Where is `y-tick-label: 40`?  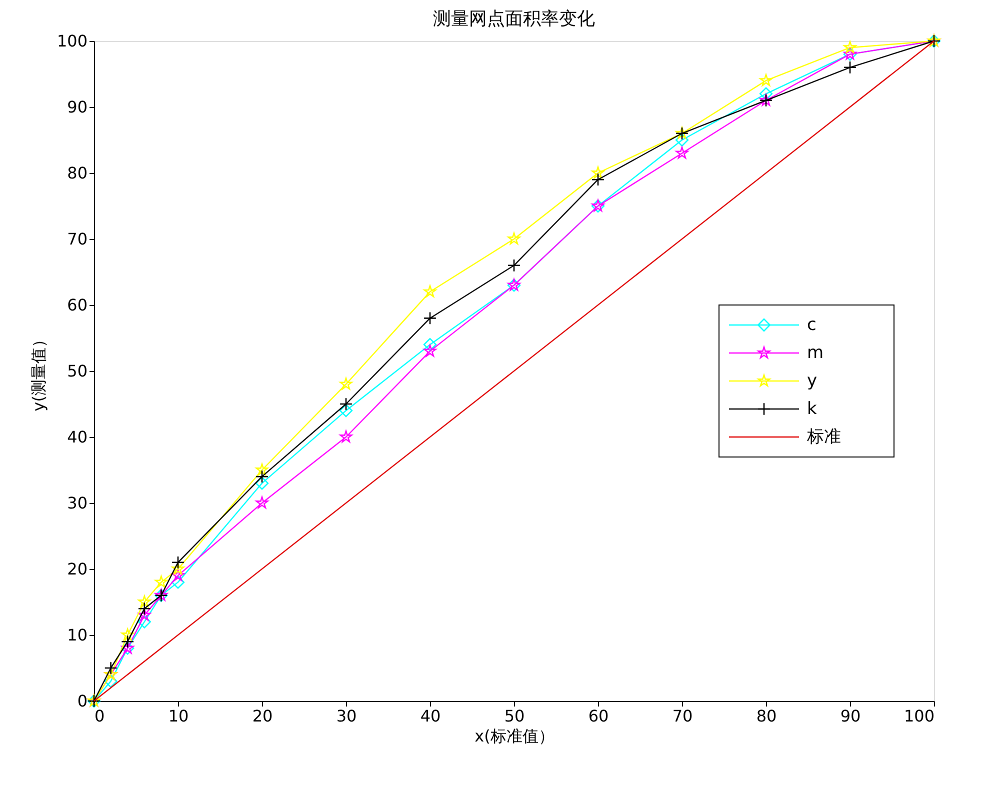
y-tick-label: 40 is located at coordinates (77, 437).